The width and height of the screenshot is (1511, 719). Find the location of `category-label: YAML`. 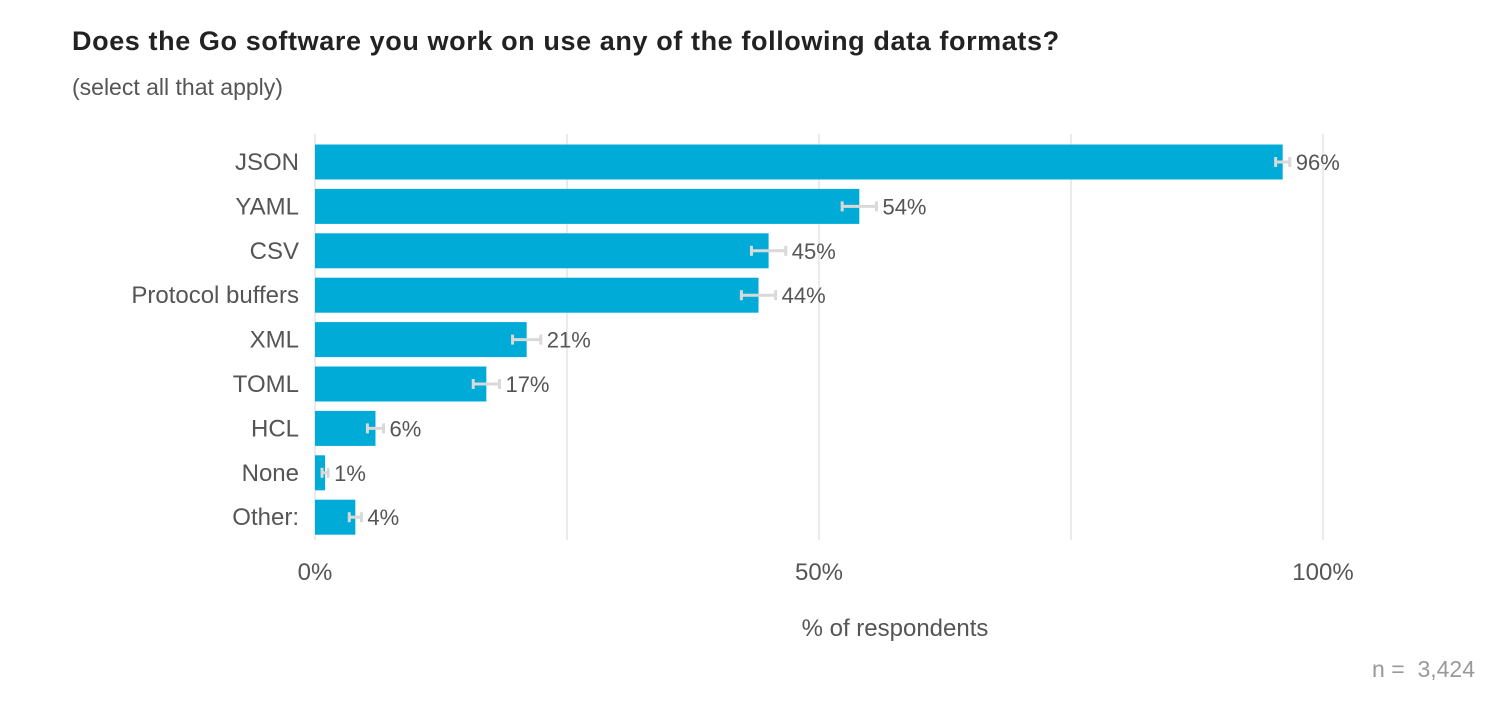

category-label: YAML is located at coordinates (267, 206).